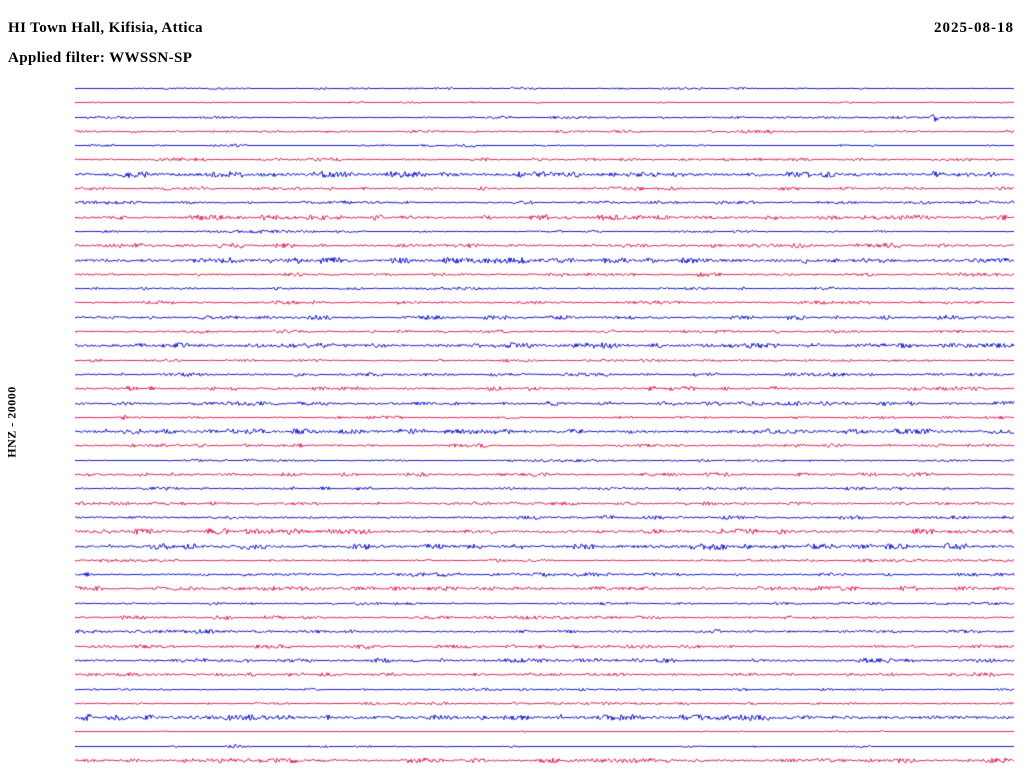 The height and width of the screenshot is (780, 1024). What do you see at coordinates (100, 58) in the screenshot?
I see `filter-label: Applied filter: WWSSN-SP` at bounding box center [100, 58].